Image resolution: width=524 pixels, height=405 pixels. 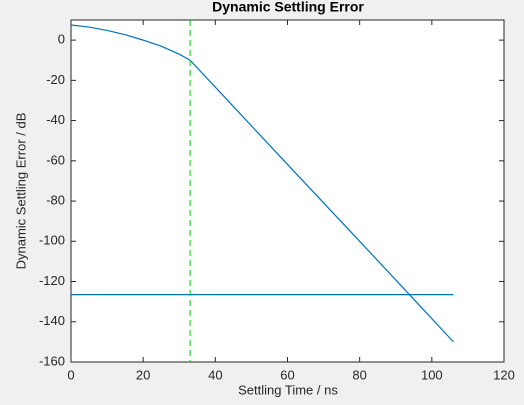 I want to click on chart-title: Dynamic Settling Error, so click(x=288, y=7).